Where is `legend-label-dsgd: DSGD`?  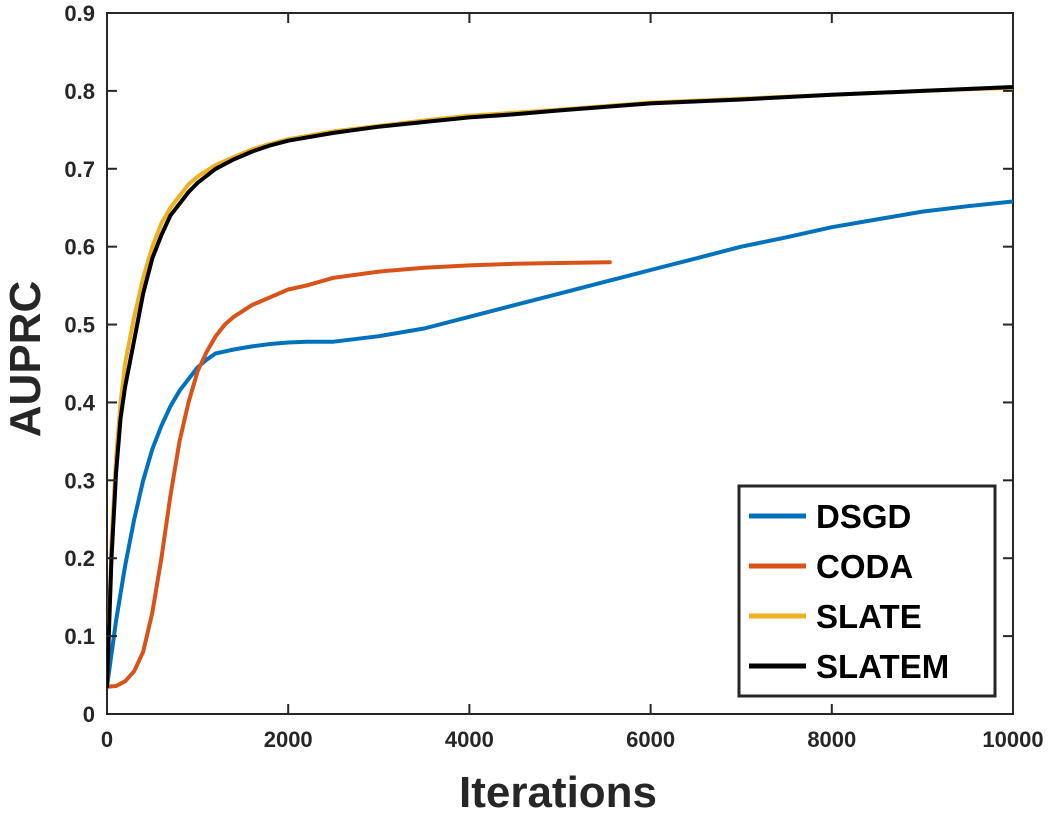
legend-label-dsgd: DSGD is located at coordinates (863, 516).